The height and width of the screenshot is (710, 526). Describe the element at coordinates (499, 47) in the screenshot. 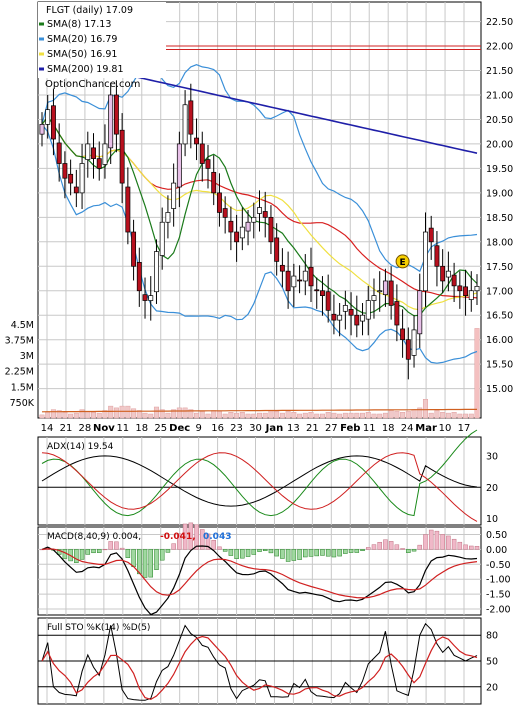

I see `price-y-tick-1: 22.00` at that location.